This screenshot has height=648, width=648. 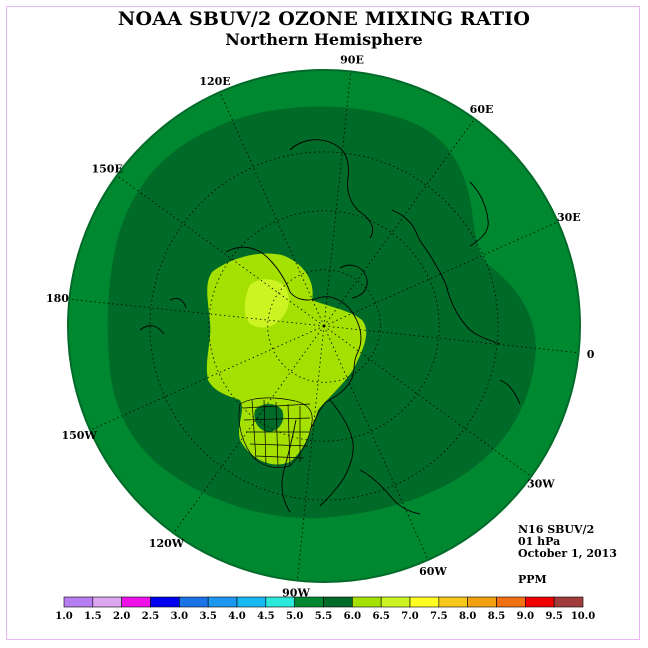 What do you see at coordinates (266, 303) in the screenshot?
I see `ozone-region-peak` at bounding box center [266, 303].